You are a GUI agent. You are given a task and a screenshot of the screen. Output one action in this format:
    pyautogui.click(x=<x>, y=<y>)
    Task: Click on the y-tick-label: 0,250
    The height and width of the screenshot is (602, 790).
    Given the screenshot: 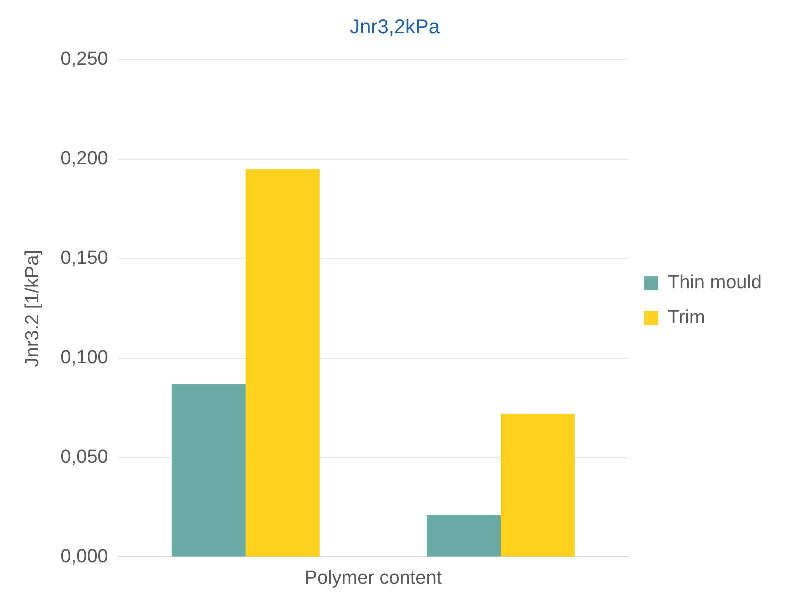 What is the action you would take?
    pyautogui.click(x=84, y=59)
    